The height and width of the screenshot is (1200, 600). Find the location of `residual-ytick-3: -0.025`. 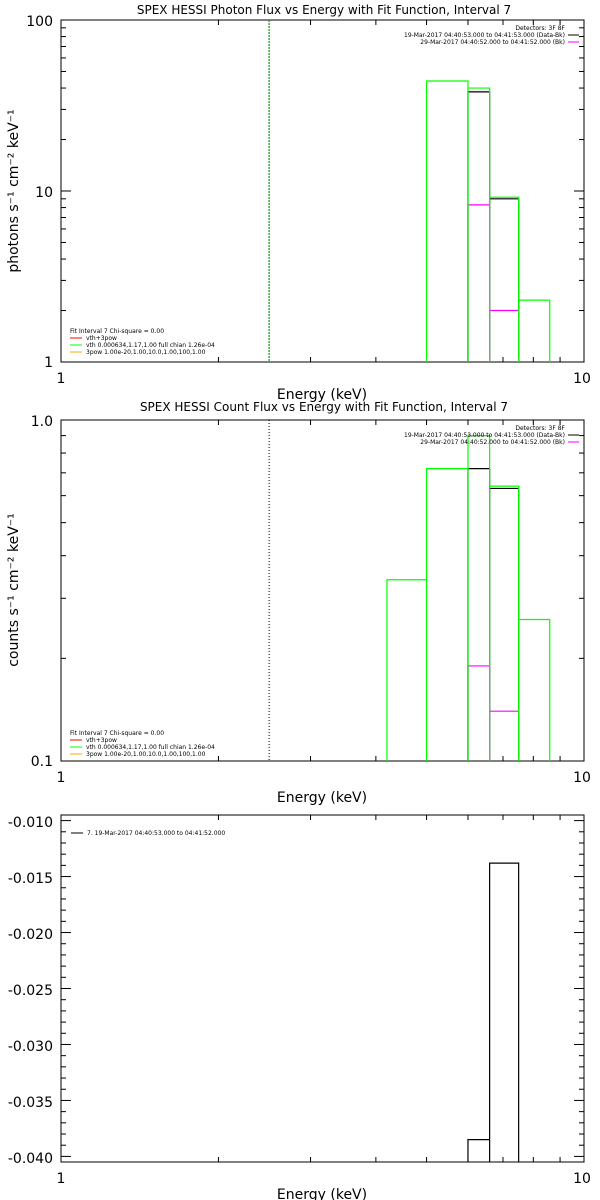

residual-ytick-3: -0.025 is located at coordinates (30, 991).